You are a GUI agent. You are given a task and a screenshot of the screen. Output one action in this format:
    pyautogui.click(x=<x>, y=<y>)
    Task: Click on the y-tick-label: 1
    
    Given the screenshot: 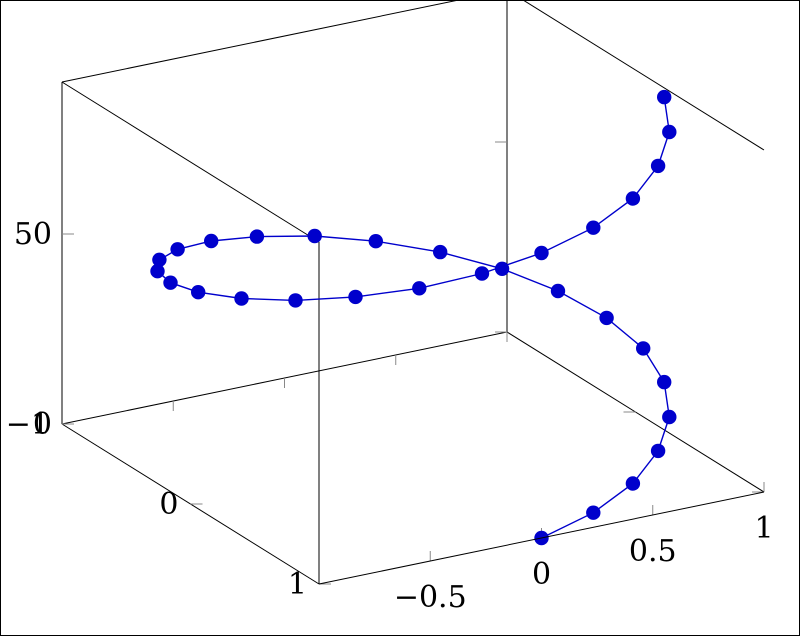 What is the action you would take?
    pyautogui.click(x=297, y=584)
    